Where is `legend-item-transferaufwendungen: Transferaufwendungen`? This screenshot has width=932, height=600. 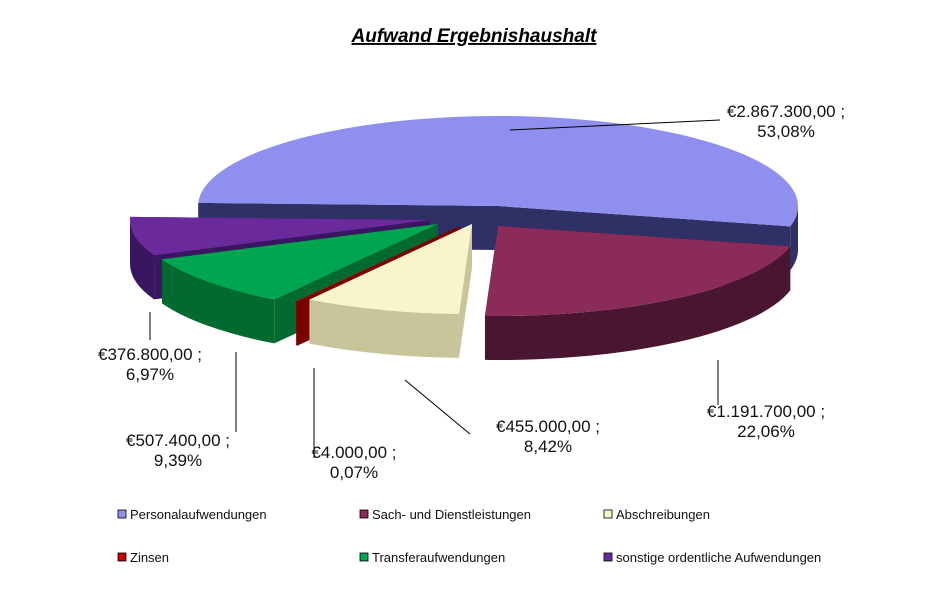
legend-item-transferaufwendungen: Transferaufwendungen is located at coordinates (432, 557).